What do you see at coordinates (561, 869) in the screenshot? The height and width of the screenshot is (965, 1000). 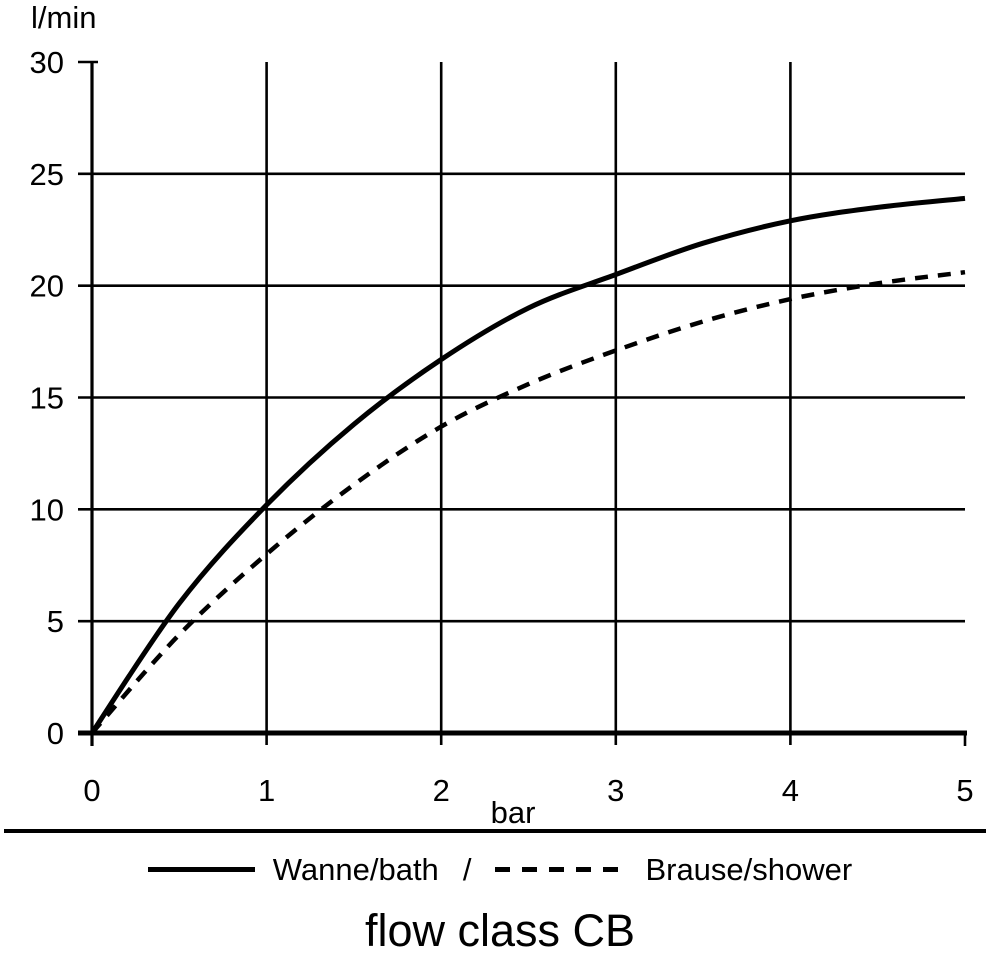 I see `dashed-line-sample` at bounding box center [561, 869].